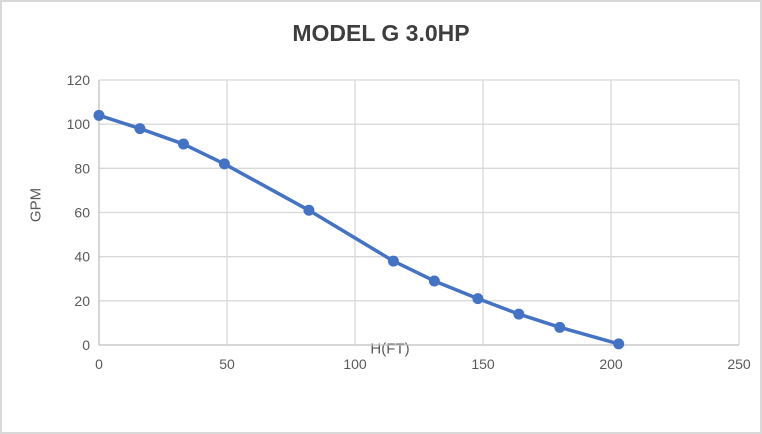  I want to click on x-tick-label: 0, so click(99, 364).